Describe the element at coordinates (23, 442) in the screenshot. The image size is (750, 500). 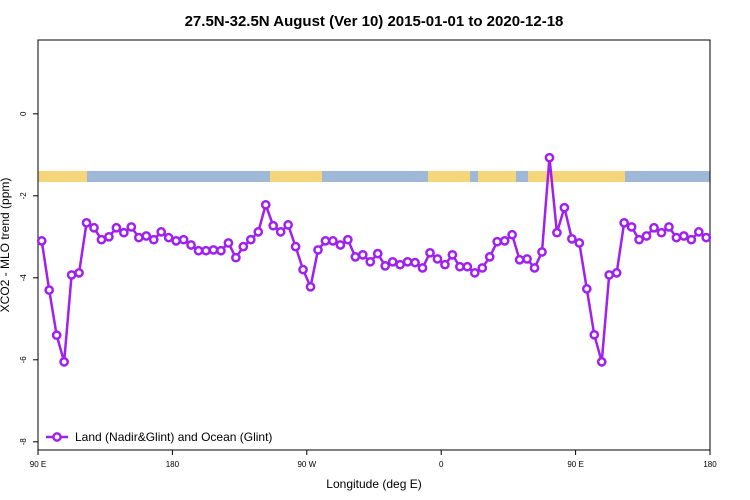
I see `y-tick-label: -8` at that location.